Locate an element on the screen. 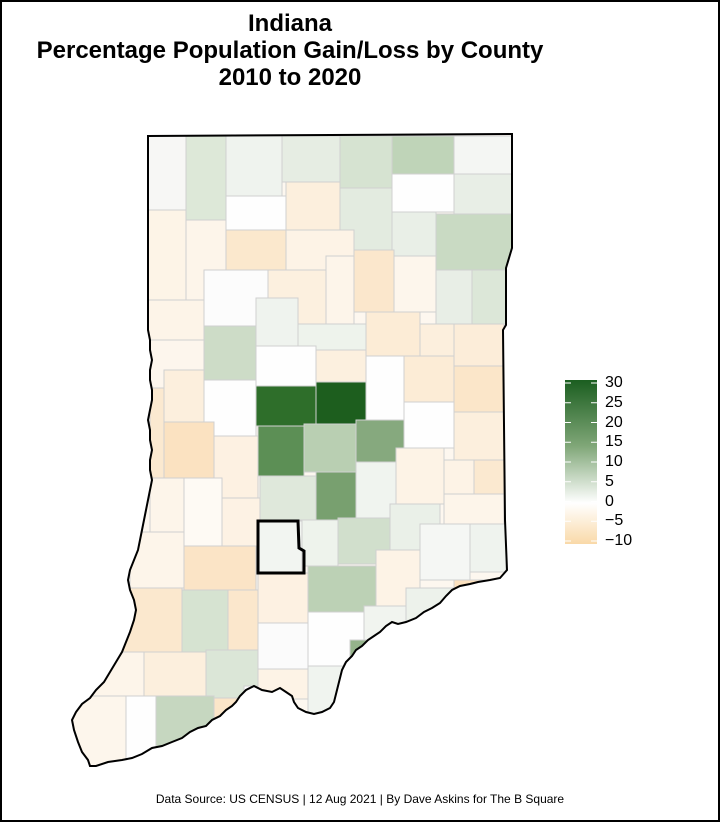  county-crawford is located at coordinates (283, 684).